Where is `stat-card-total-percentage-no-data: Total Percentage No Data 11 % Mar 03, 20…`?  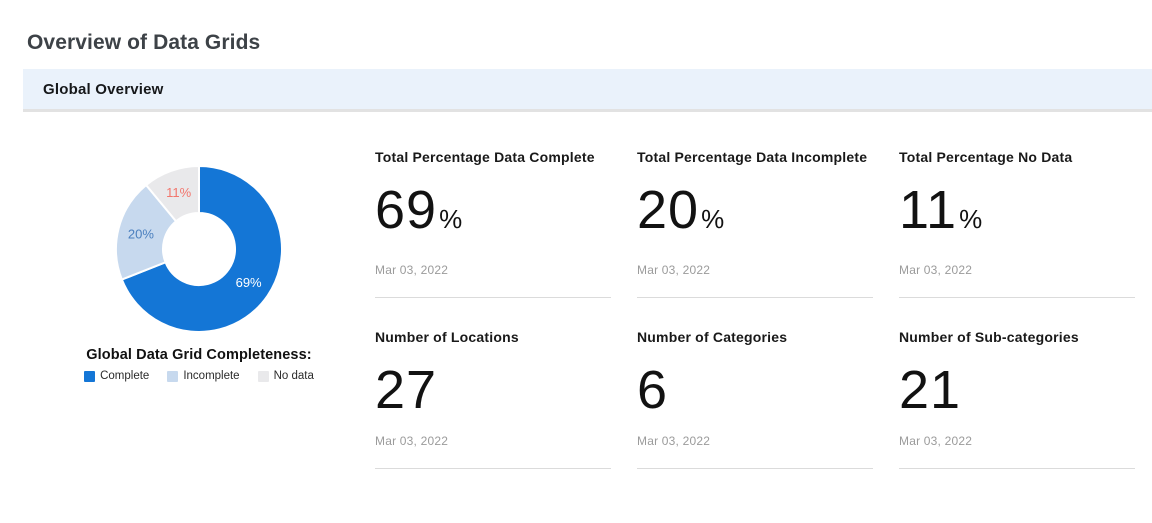
stat-card-total-percentage-no-data: Total Percentage No Data 11 % Mar 03, 20… is located at coordinates (1017, 222).